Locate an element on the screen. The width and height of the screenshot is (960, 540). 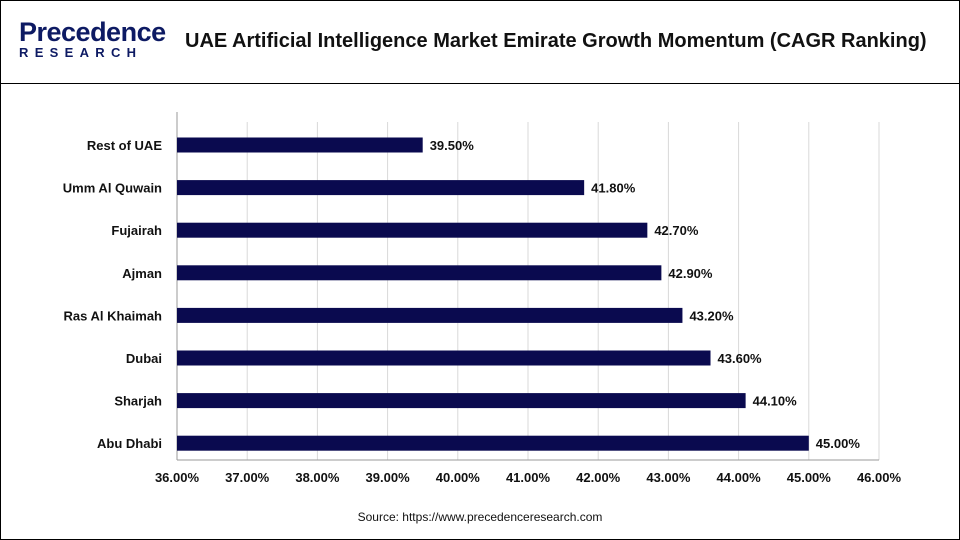
category-label: Fujairah is located at coordinates (136, 230).